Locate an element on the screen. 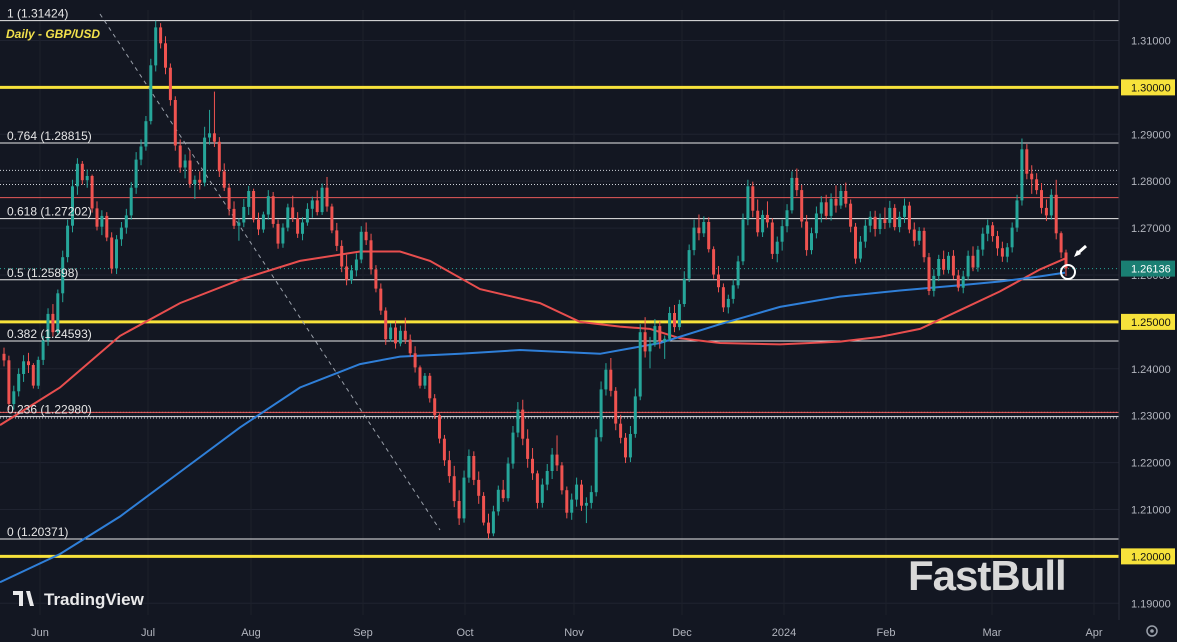 Image resolution: width=1177 pixels, height=642 pixels. fib-level-label: 0.5 (1.25898) is located at coordinates (42, 273).